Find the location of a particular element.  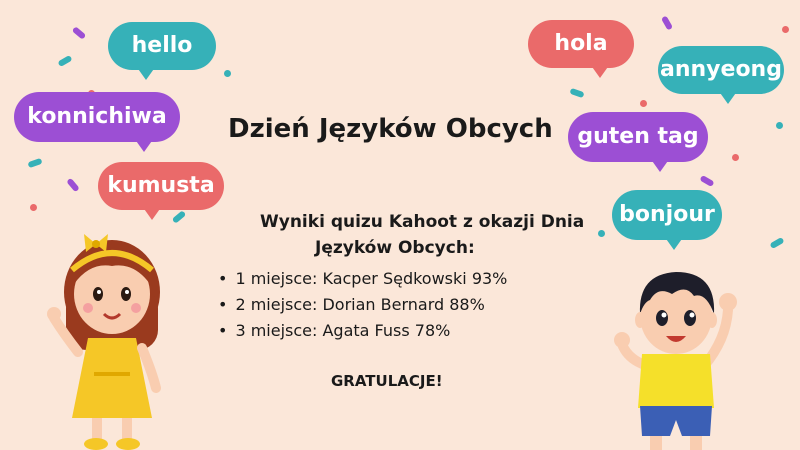

boy-illustration is located at coordinates (675, 361).